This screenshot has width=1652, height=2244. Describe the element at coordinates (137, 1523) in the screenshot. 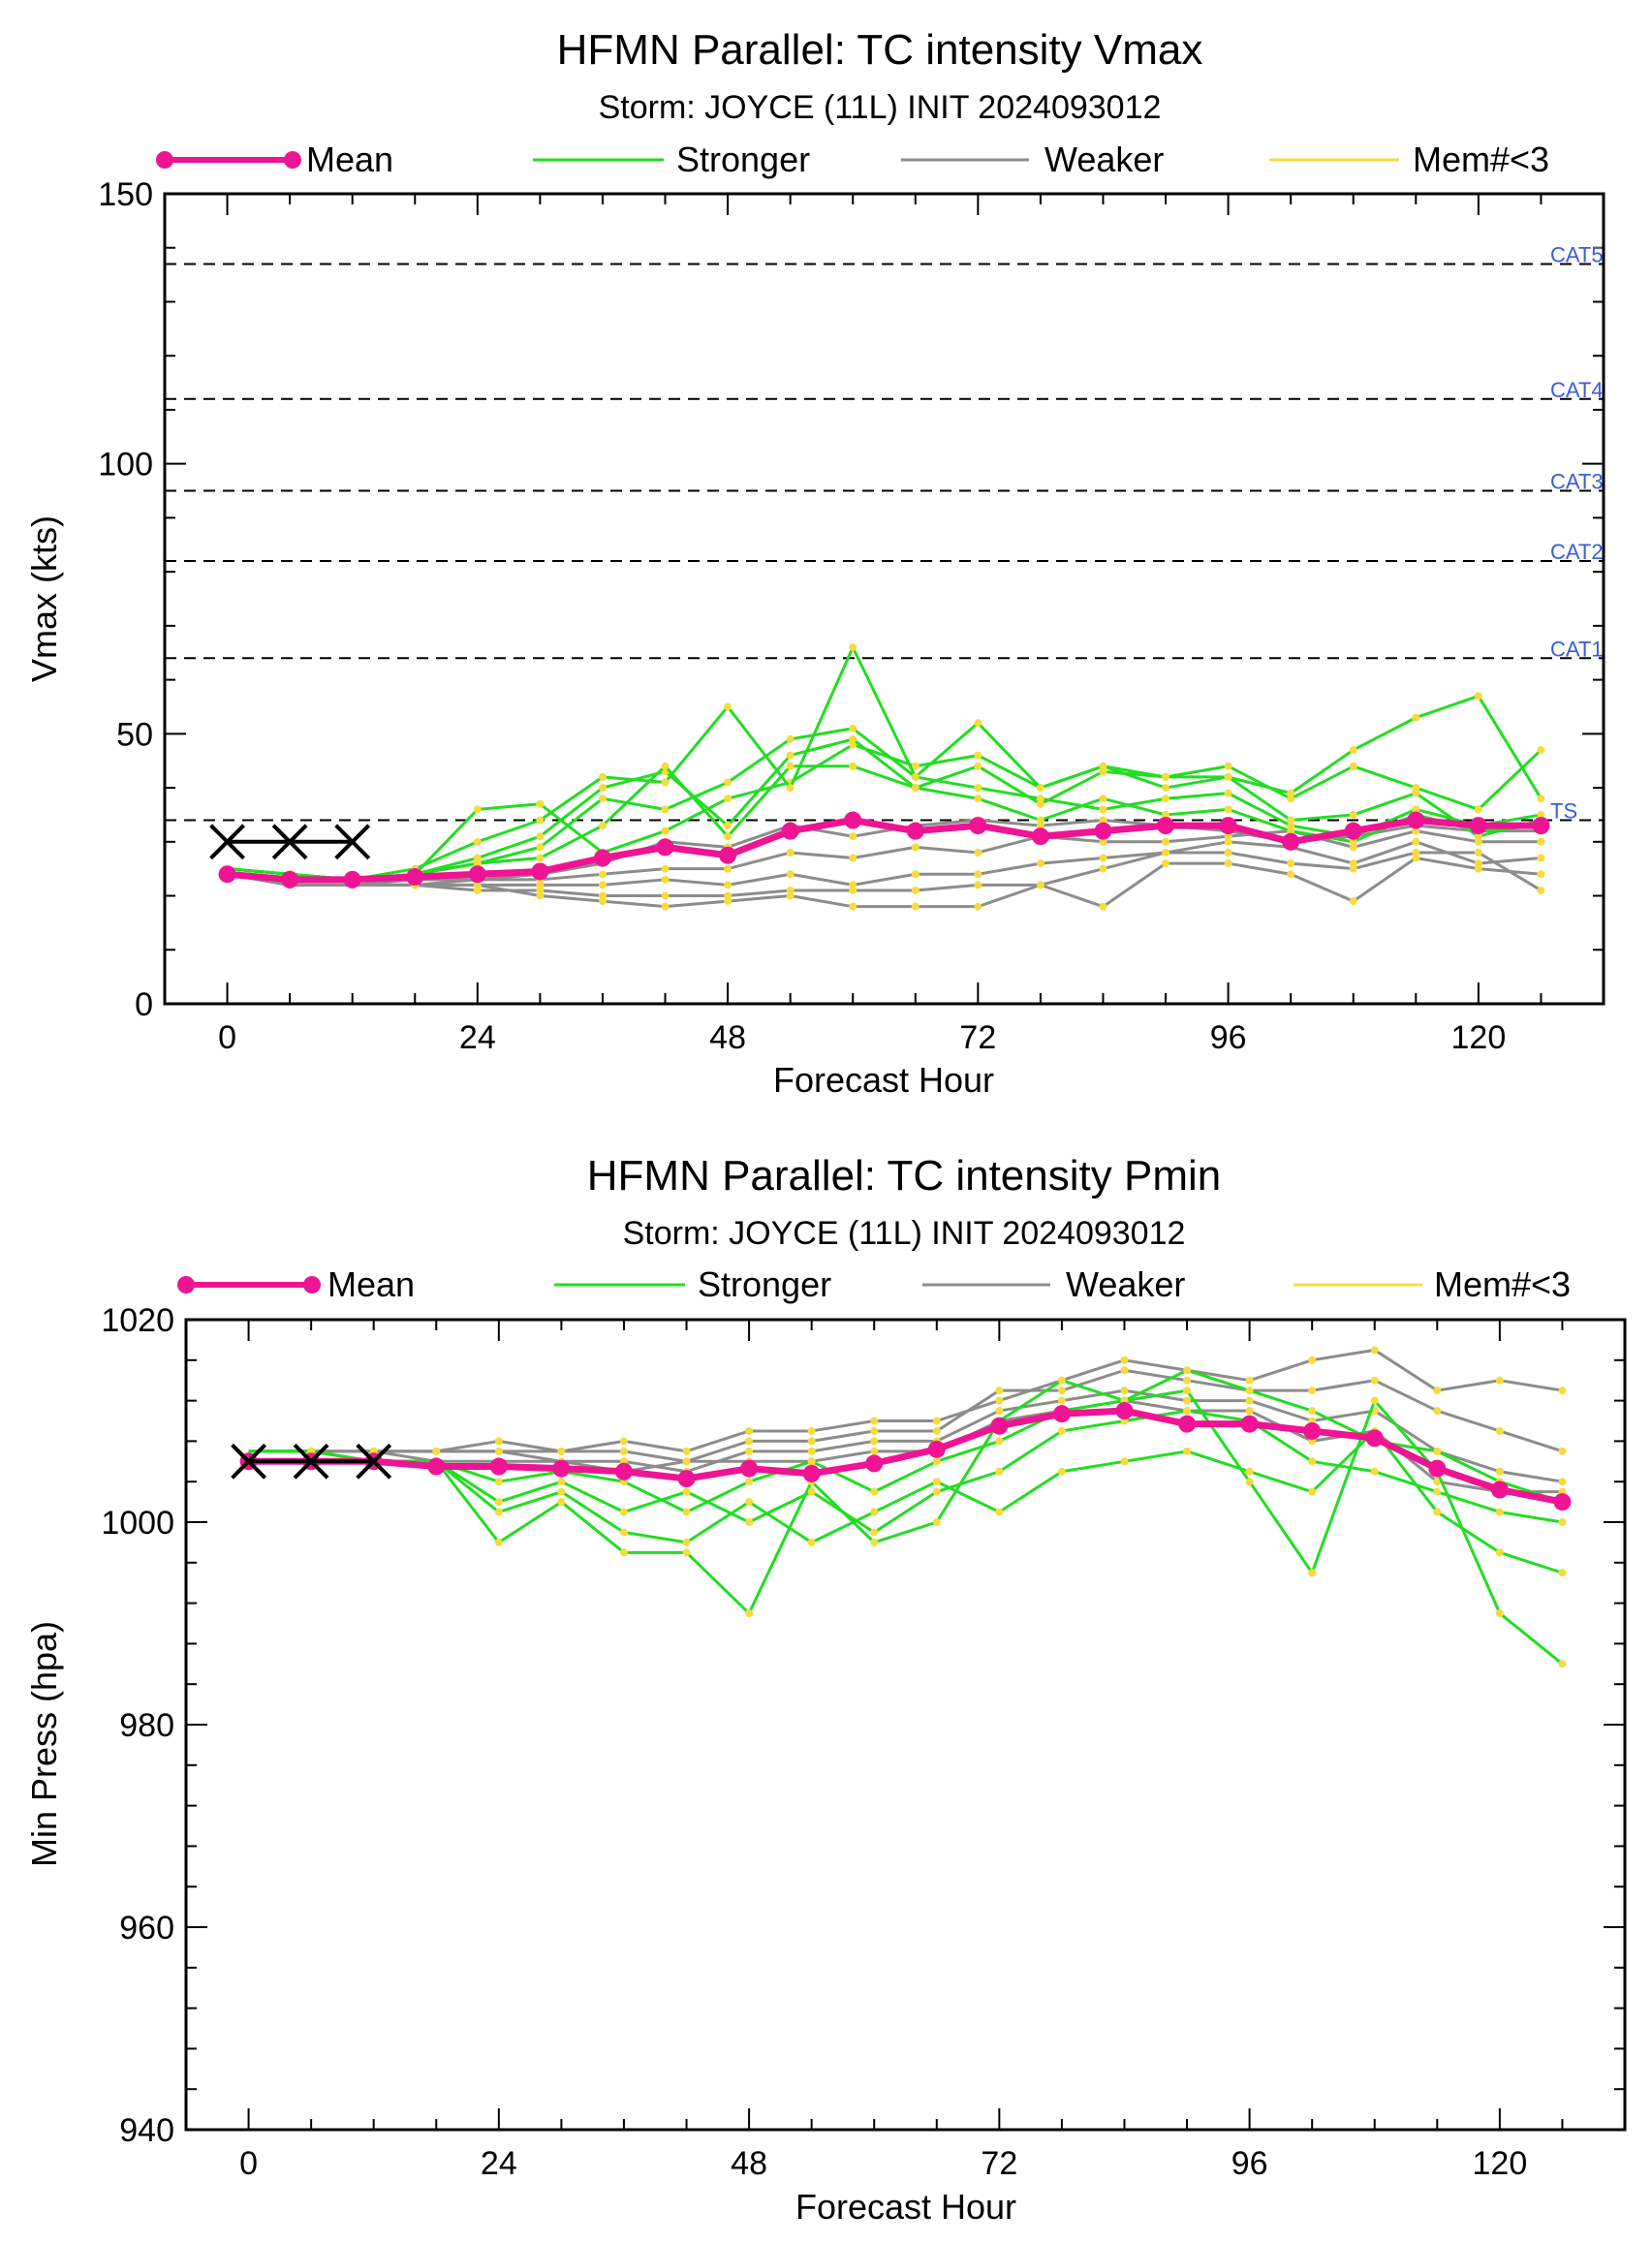

I see `pmin-ytick-label: 1000` at that location.